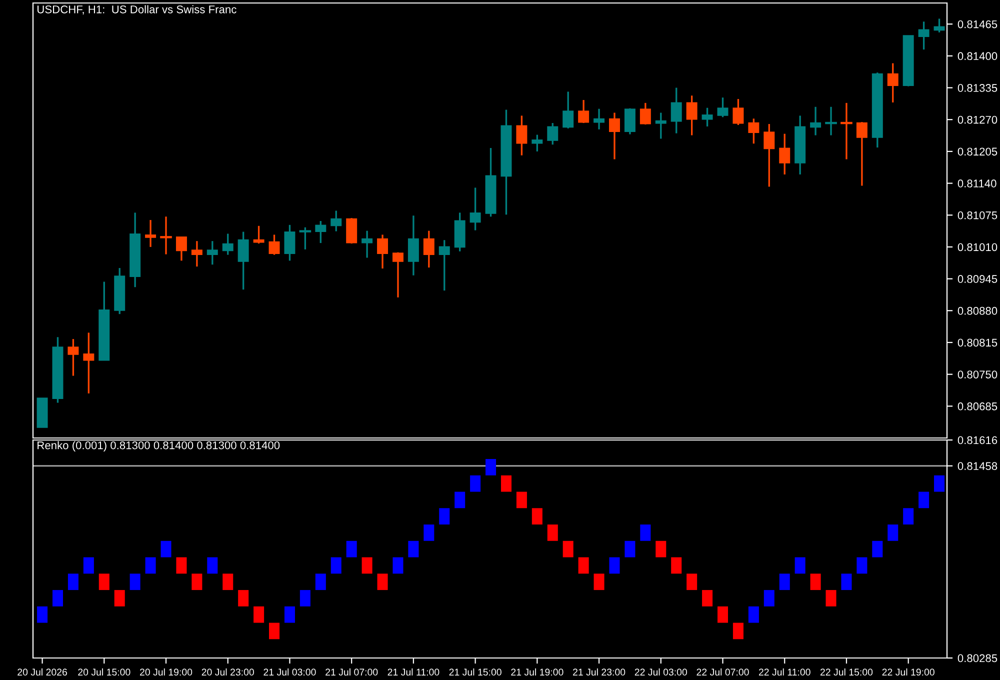  What do you see at coordinates (978, 120) in the screenshot?
I see `y-tick-label: 0.81270` at bounding box center [978, 120].